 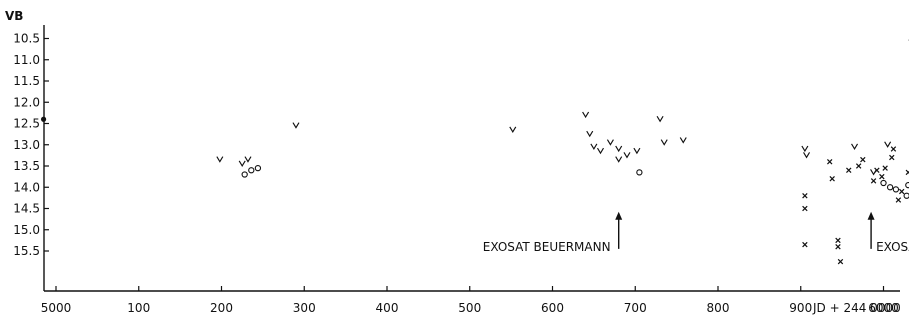 I want to click on y-tick-label: 13.0, so click(x=26, y=145).